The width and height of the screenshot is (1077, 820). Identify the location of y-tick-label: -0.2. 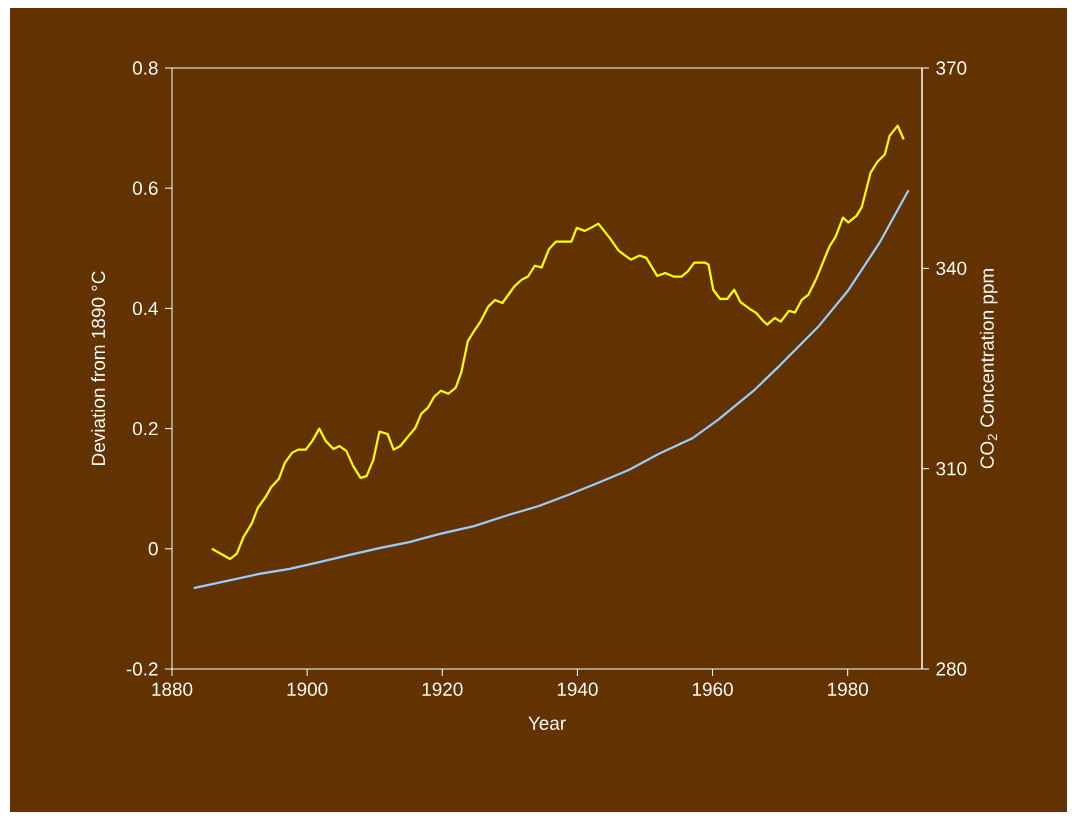
(142, 669).